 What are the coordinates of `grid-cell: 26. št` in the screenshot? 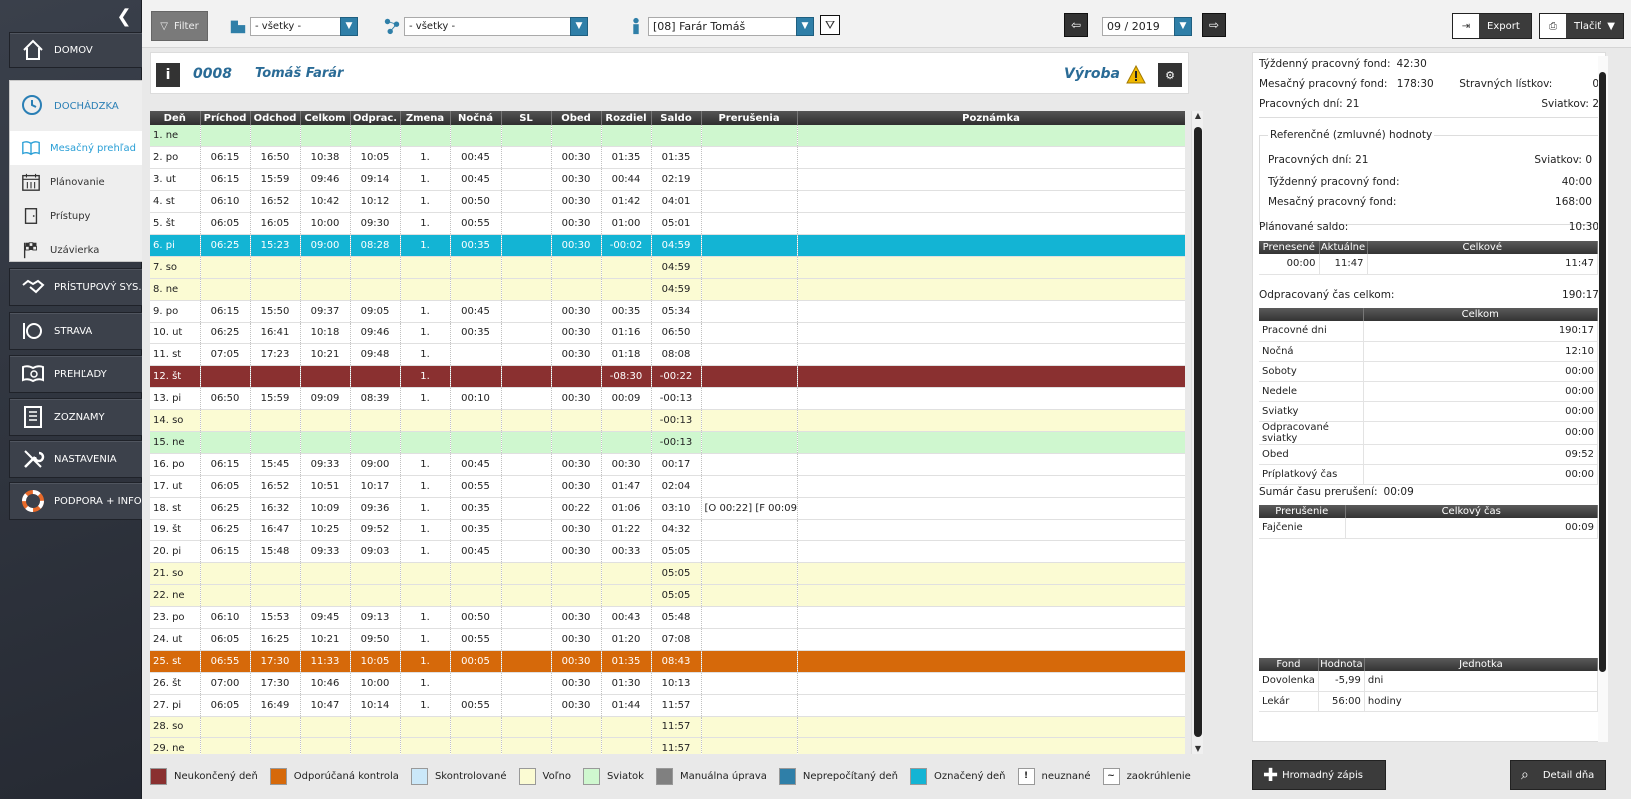 It's located at (175, 683).